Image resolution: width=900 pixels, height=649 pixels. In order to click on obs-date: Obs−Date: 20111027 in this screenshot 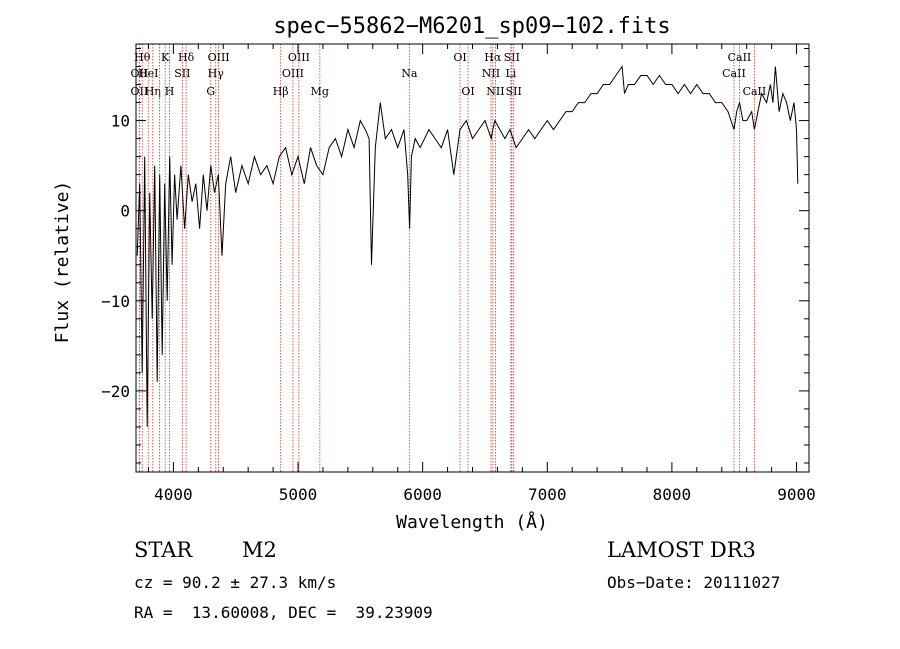, I will do `click(694, 582)`.